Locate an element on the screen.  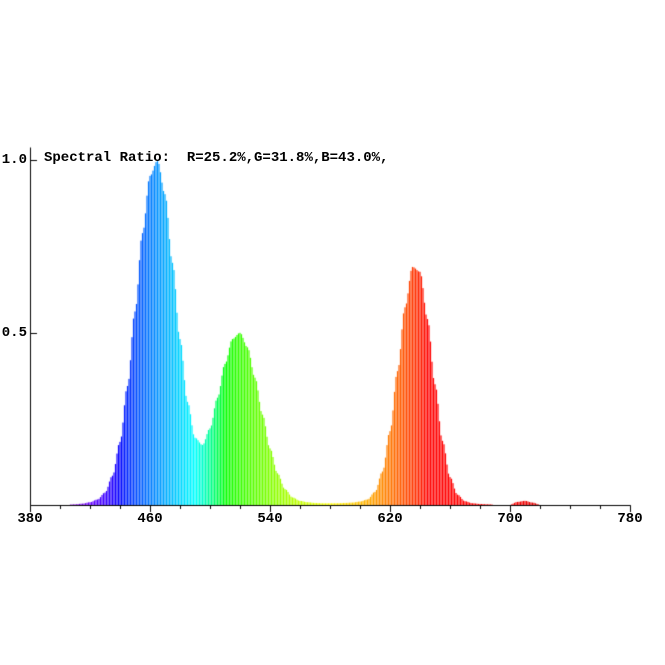
x-tick-label: 780 is located at coordinates (630, 519).